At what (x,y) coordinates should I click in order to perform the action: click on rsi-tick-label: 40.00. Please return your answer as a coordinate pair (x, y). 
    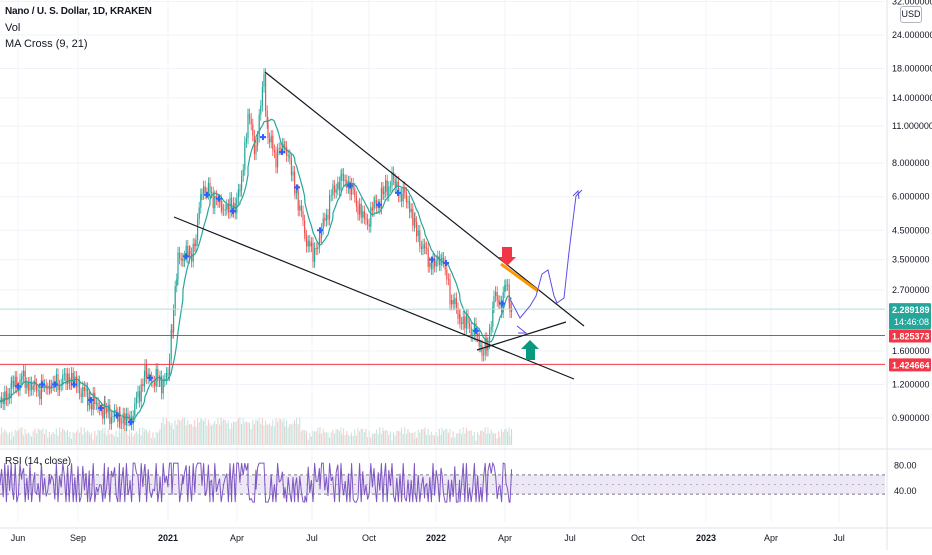
    Looking at the image, I should click on (905, 491).